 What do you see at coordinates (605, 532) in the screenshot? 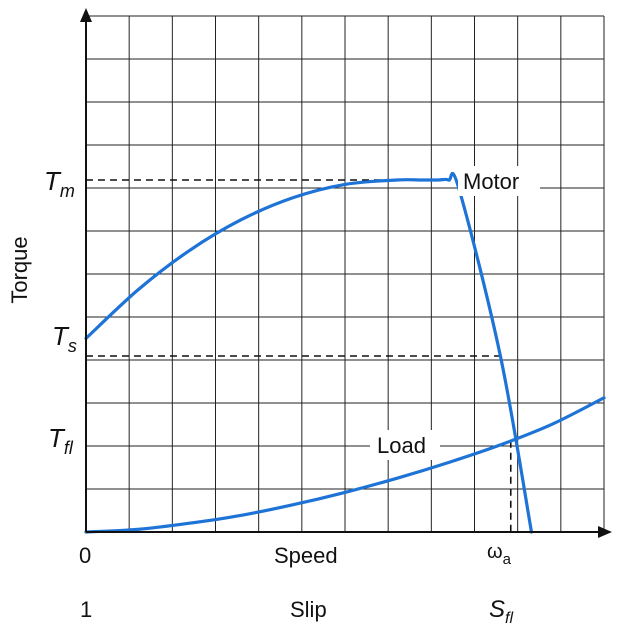
I see `x-axis-arrow-icon` at bounding box center [605, 532].